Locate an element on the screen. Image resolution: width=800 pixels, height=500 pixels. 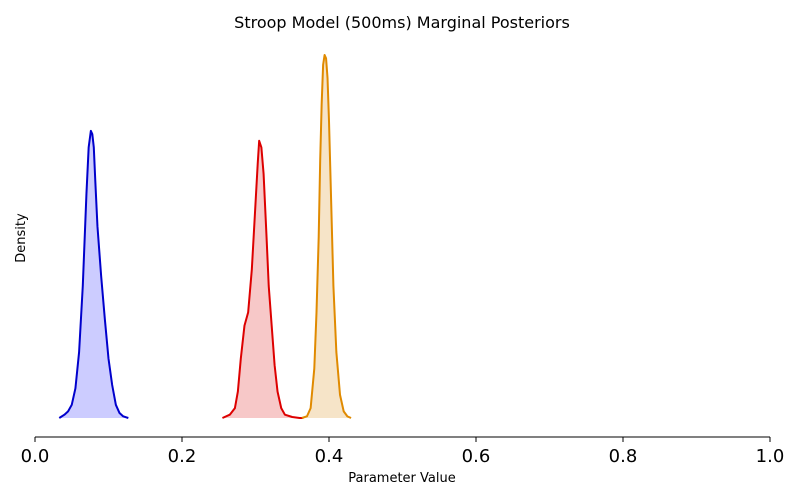
x-tick-layer: 0.0 0.2 0.4 0.6 0.8 1.0 is located at coordinates (403, 452).